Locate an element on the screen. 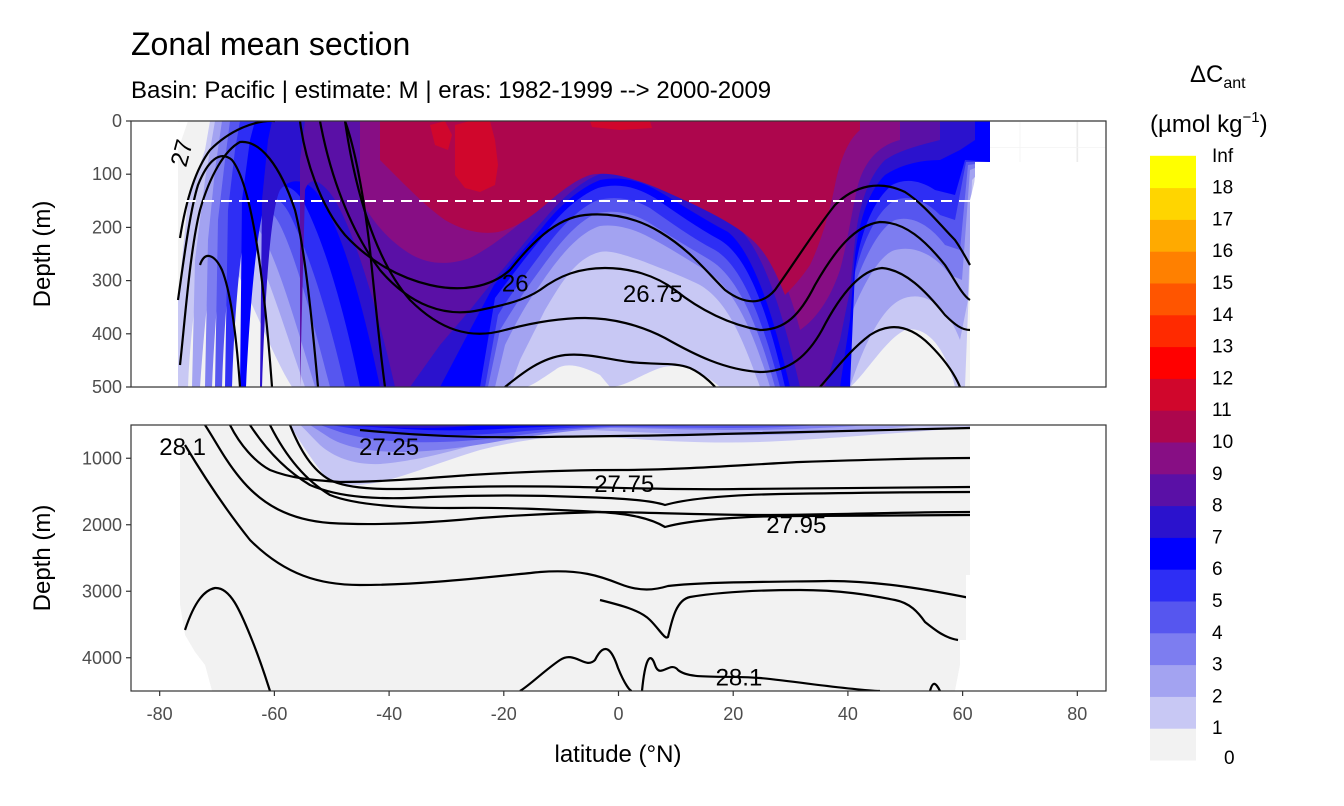  upper-panel-y-axis: 0 100 200 300 400 500 is located at coordinates (111, 254).